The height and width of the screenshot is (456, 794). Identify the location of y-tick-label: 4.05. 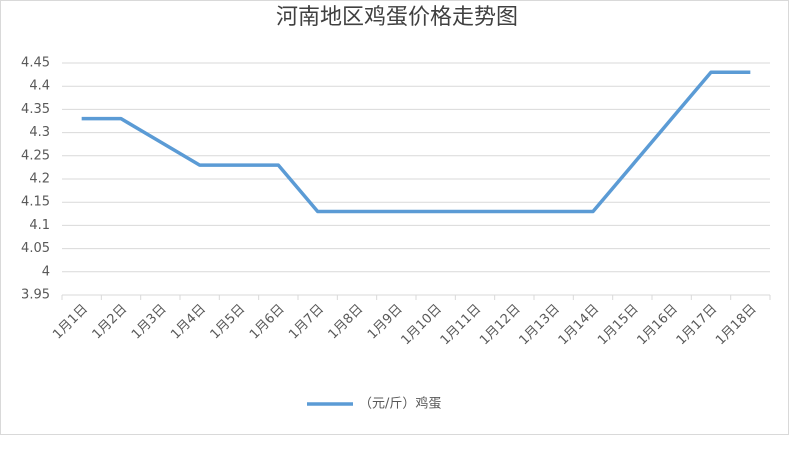
(35, 248).